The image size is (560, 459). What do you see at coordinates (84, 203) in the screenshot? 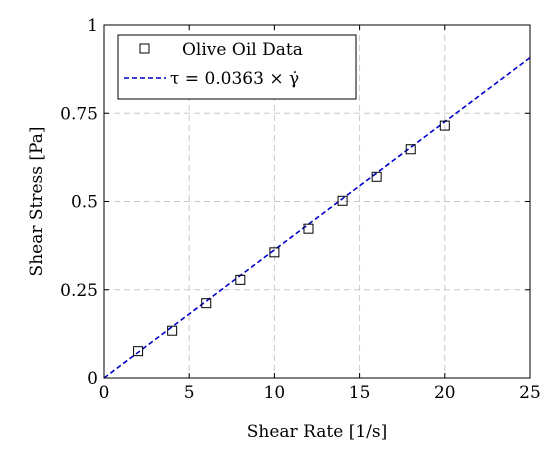
I see `y-tick-label: 0.5` at bounding box center [84, 203].